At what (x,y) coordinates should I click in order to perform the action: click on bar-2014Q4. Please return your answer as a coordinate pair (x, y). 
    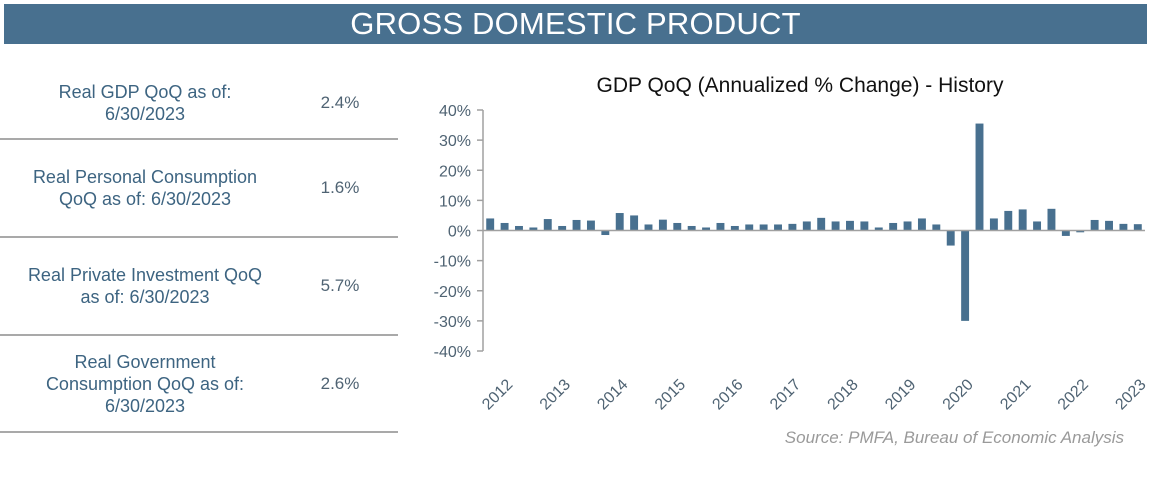
    Looking at the image, I should click on (648, 227).